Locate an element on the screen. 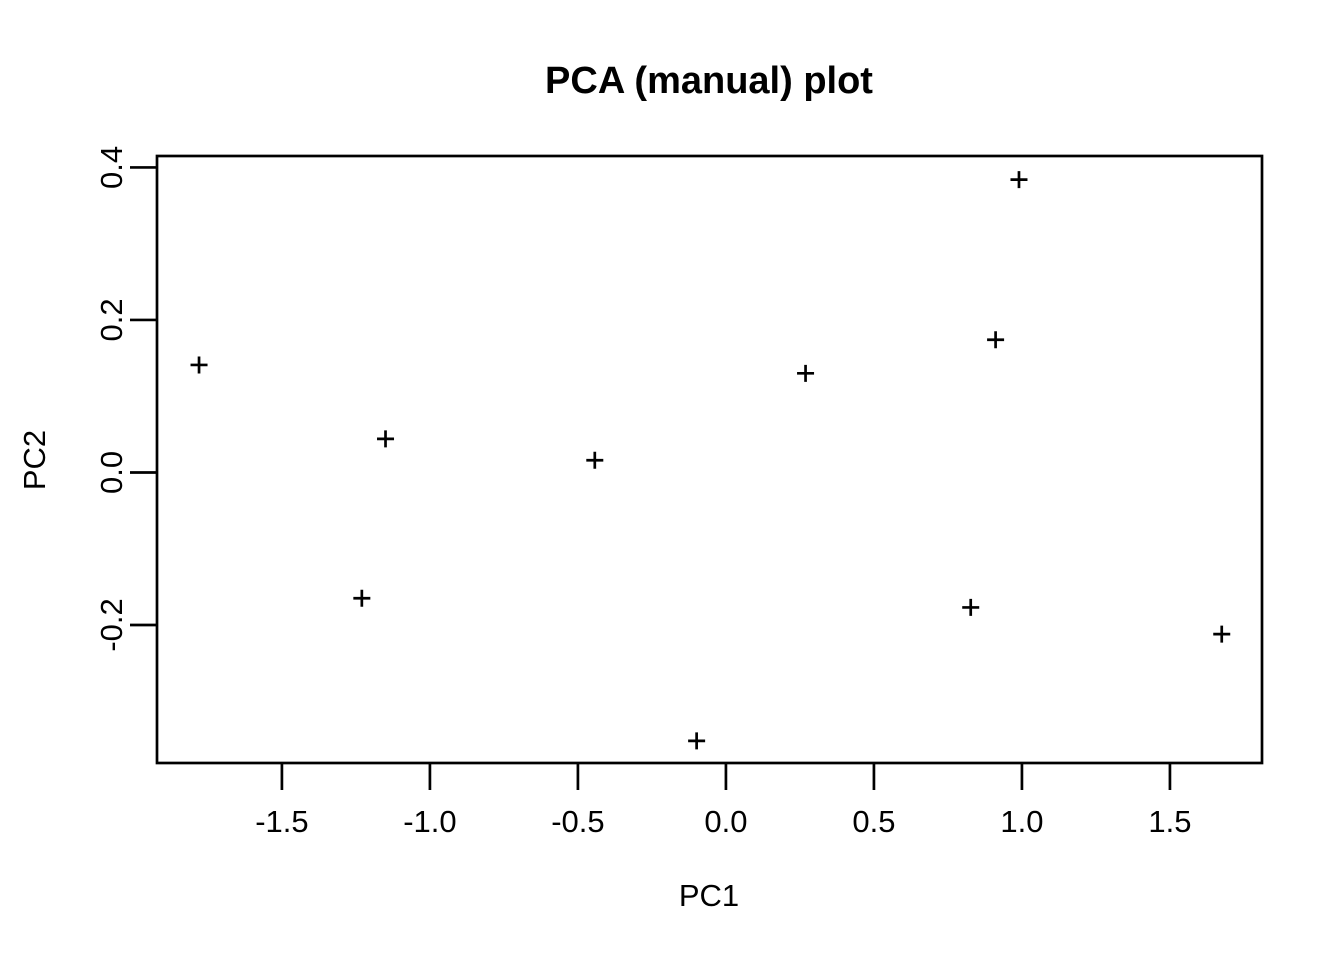  y-axis-tick-label: -0.2 is located at coordinates (111, 624).